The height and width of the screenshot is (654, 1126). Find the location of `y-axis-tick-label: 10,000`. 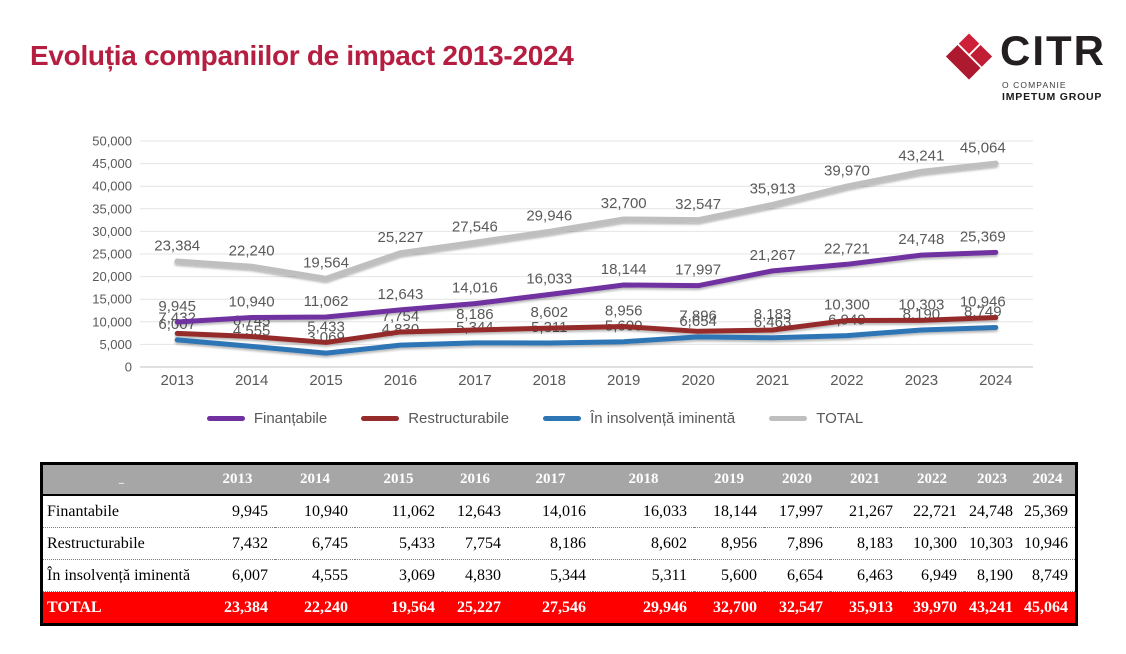

y-axis-tick-label: 10,000 is located at coordinates (112, 321).